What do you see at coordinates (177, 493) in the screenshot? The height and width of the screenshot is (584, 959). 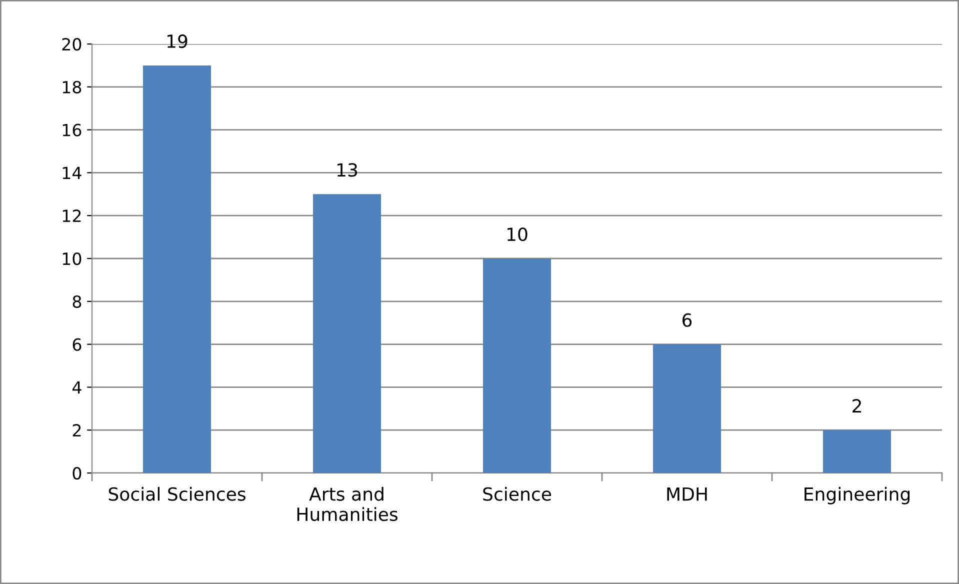 I see `x-tick-label: Social Sciences` at bounding box center [177, 493].